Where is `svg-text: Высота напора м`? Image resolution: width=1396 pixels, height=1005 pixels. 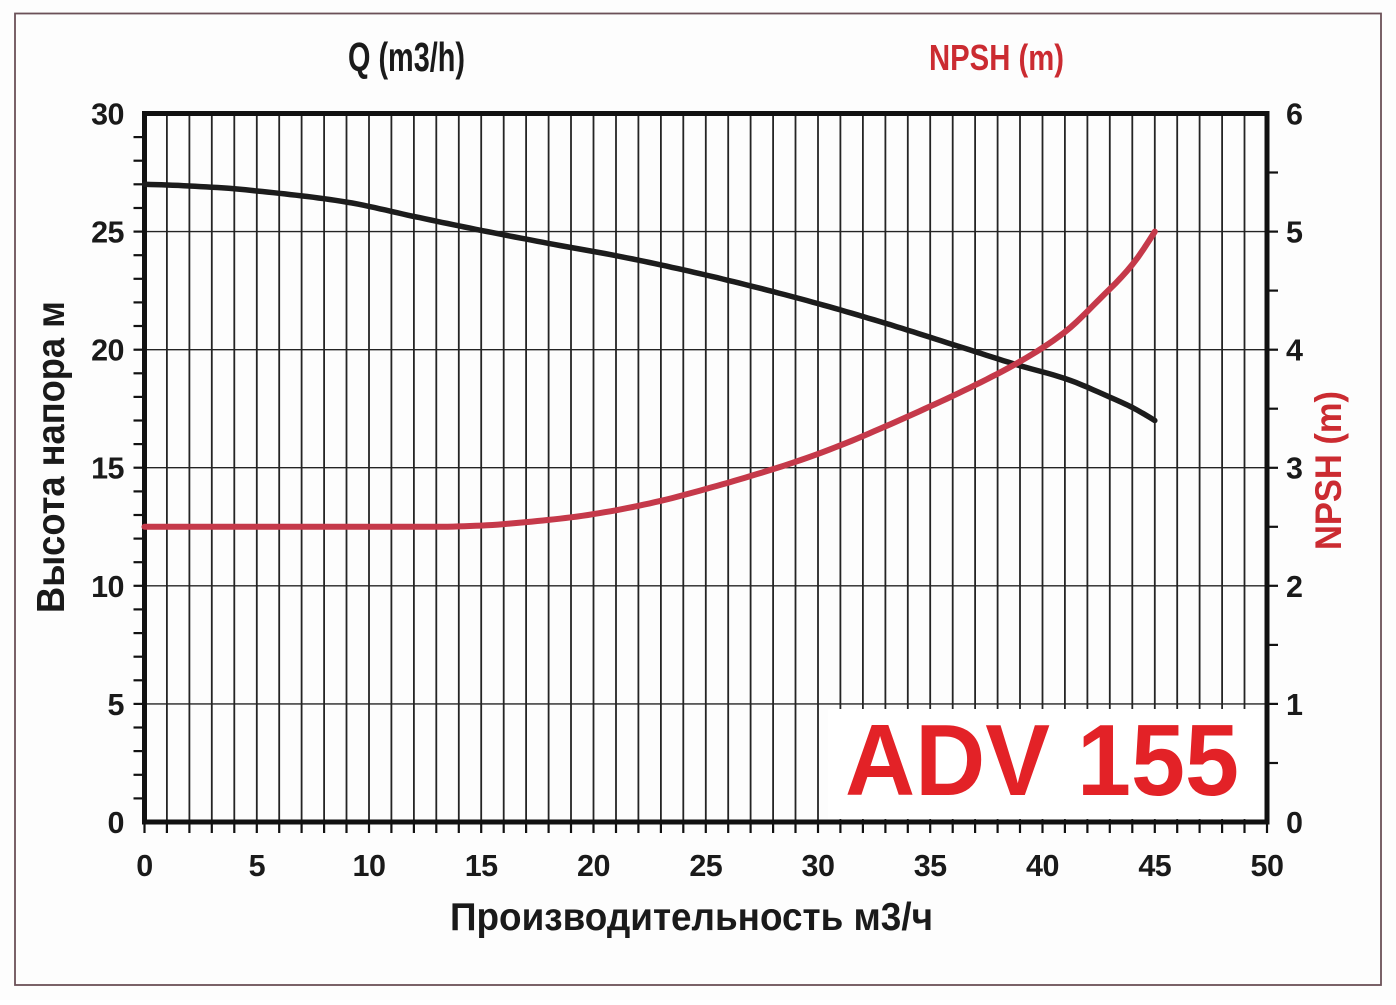 svg-text: Высота напора м is located at coordinates (51, 457).